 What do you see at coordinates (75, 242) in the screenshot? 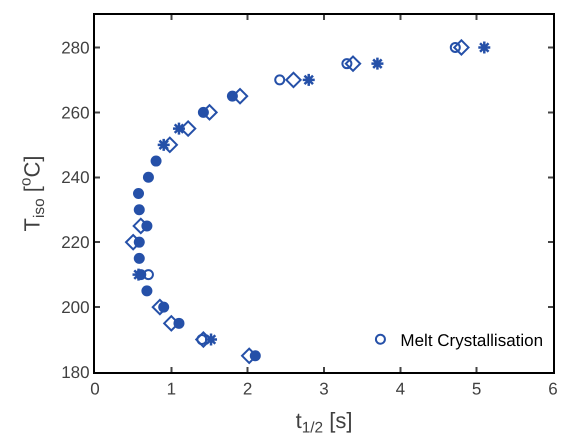
I see `y-tick-label: 220` at bounding box center [75, 242].